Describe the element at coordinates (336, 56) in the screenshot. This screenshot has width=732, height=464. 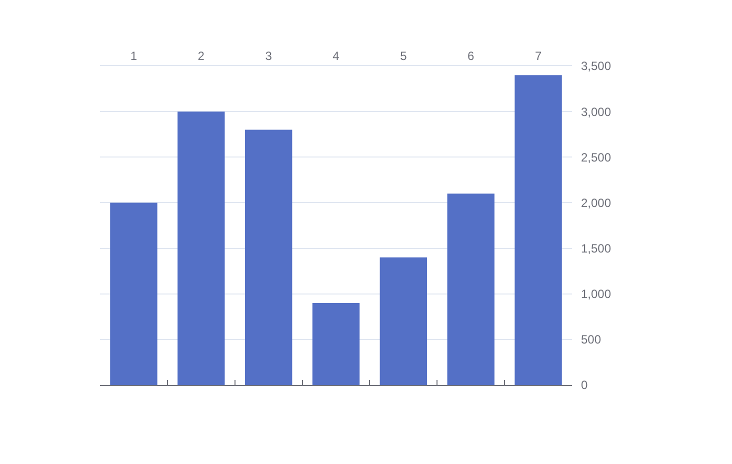
I see `x-tick-label: 4` at that location.